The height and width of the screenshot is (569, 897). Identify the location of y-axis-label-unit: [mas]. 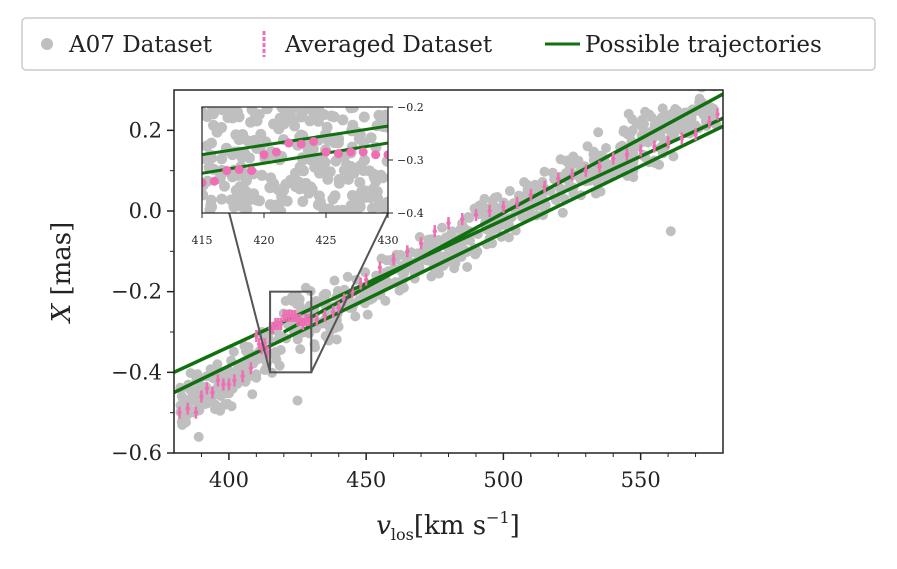
(62, 263).